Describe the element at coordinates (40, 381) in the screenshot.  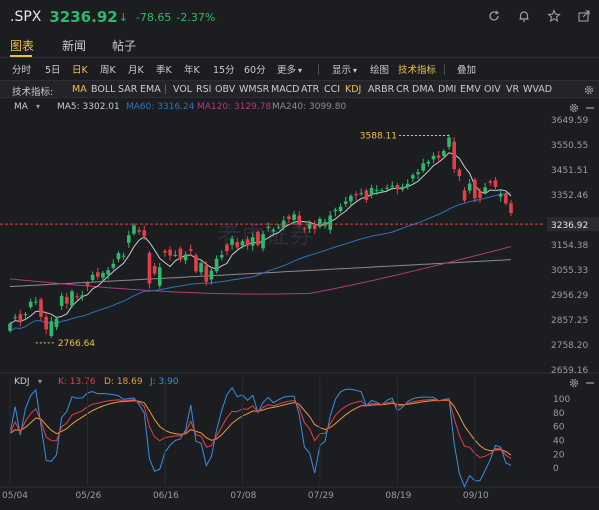
I see `chevron-down-icon: ▾` at that location.